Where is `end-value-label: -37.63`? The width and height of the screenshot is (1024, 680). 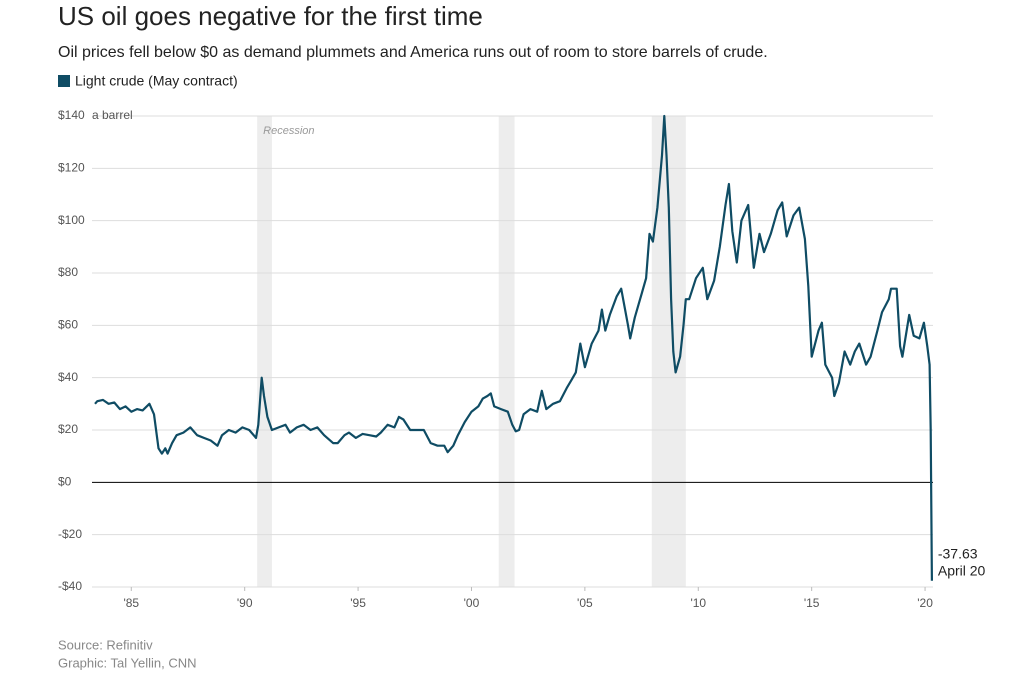 end-value-label: -37.63 is located at coordinates (958, 554).